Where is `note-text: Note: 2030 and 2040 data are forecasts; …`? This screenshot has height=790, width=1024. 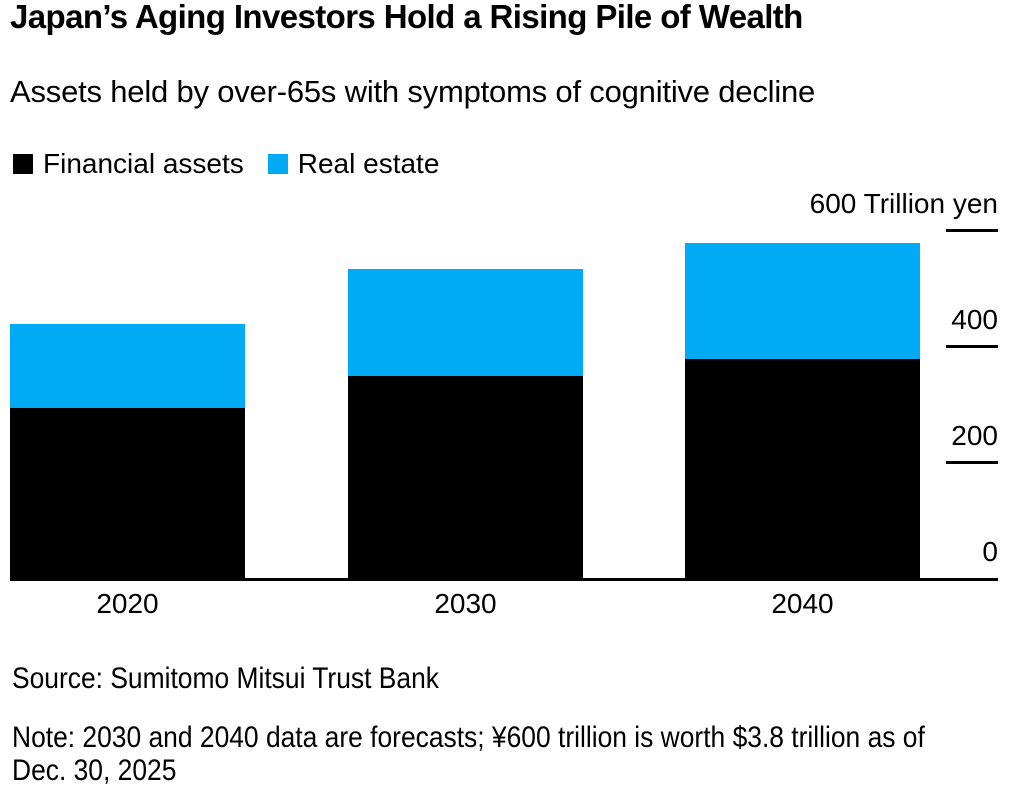
note-text: Note: 2030 and 2040 data are forecasts; … is located at coordinates (468, 754).